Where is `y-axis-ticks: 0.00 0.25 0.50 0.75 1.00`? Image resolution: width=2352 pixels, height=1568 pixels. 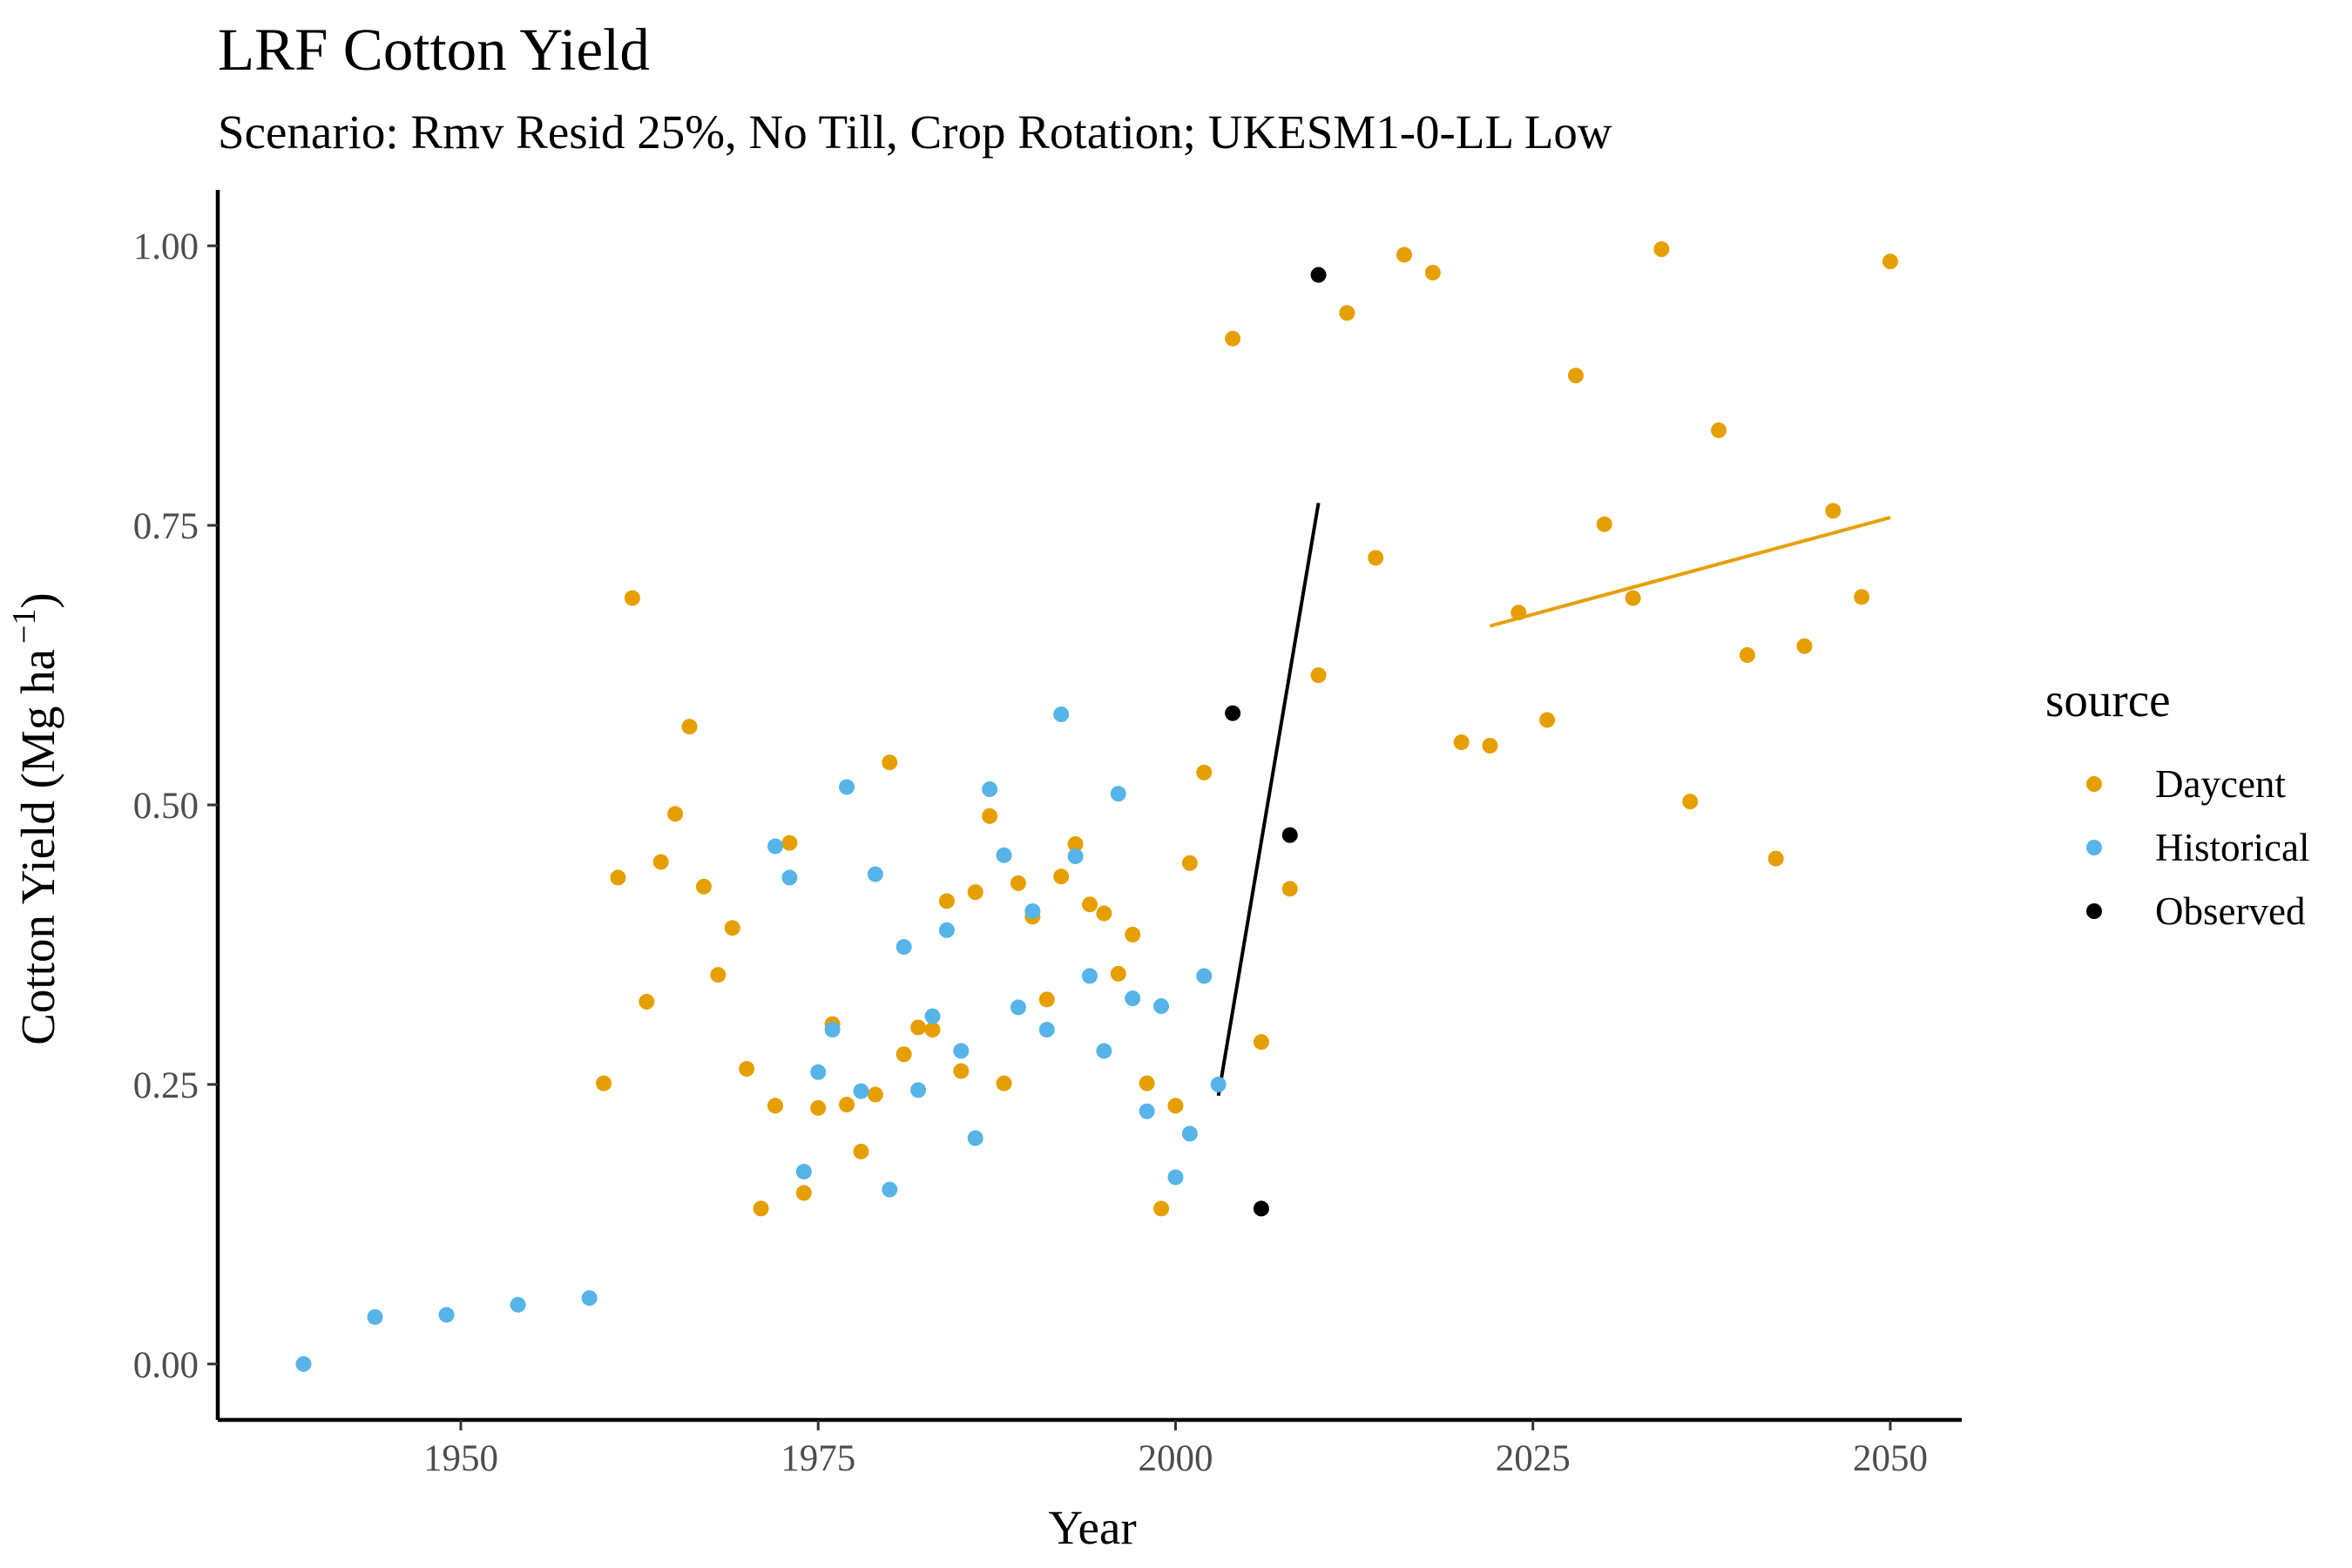 y-axis-ticks: 0.00 0.25 0.50 0.75 1.00 is located at coordinates (175, 806).